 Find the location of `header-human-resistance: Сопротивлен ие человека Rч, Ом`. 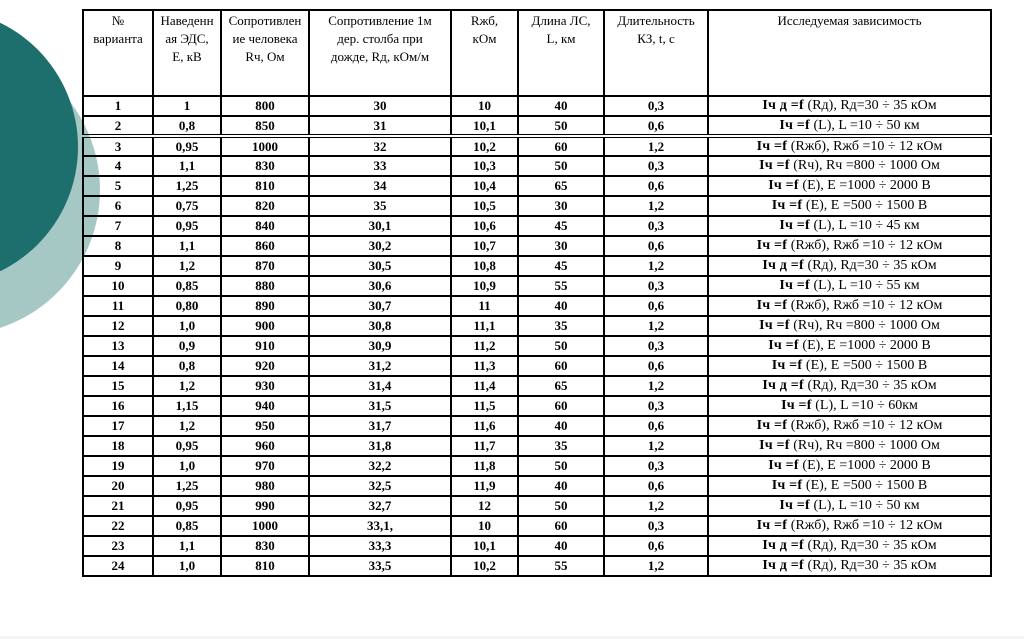

header-human-resistance: Сопротивлен ие человека Rч, Ом is located at coordinates (265, 53).